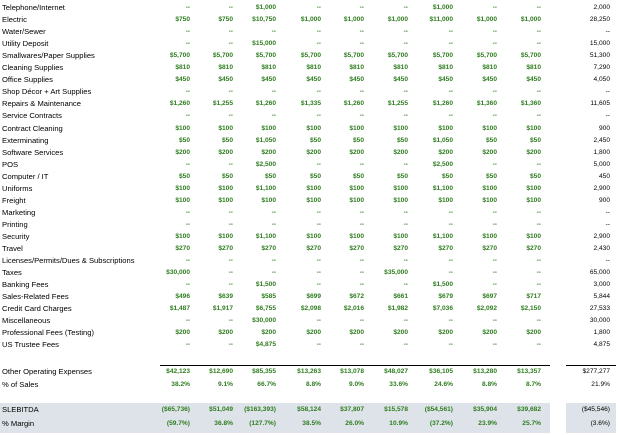 The height and width of the screenshot is (435, 620). What do you see at coordinates (264, 44) in the screenshot?
I see `cell-value: $15,000` at bounding box center [264, 44].